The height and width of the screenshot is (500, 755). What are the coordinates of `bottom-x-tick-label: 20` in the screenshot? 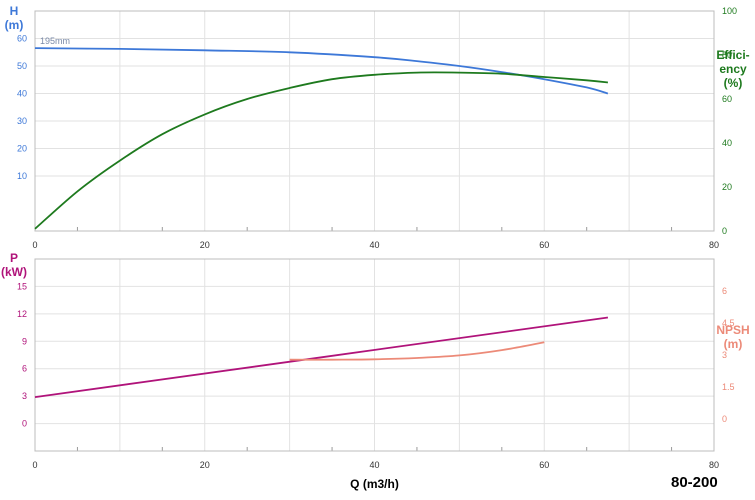 It's located at (205, 465).